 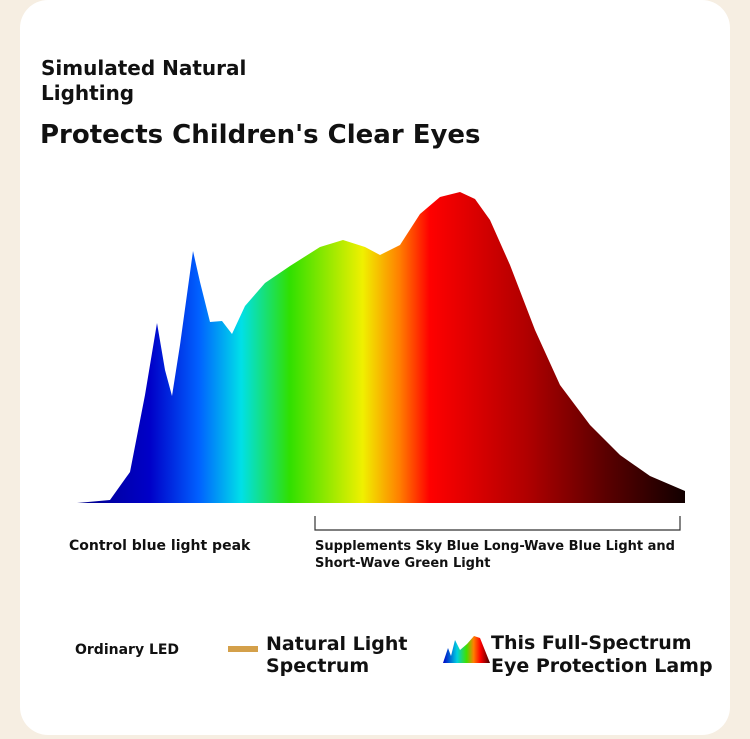 I want to click on legend-label: Ordinary LED, so click(x=127, y=650).